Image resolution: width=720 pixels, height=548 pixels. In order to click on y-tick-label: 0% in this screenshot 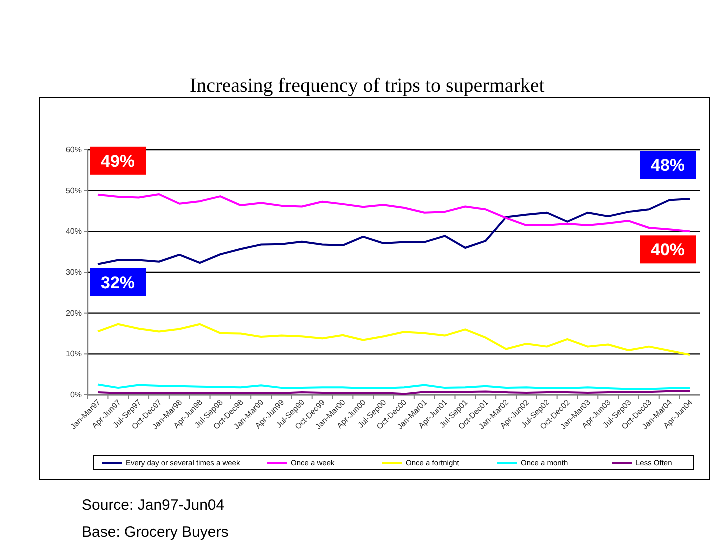, I will do `click(76, 395)`.